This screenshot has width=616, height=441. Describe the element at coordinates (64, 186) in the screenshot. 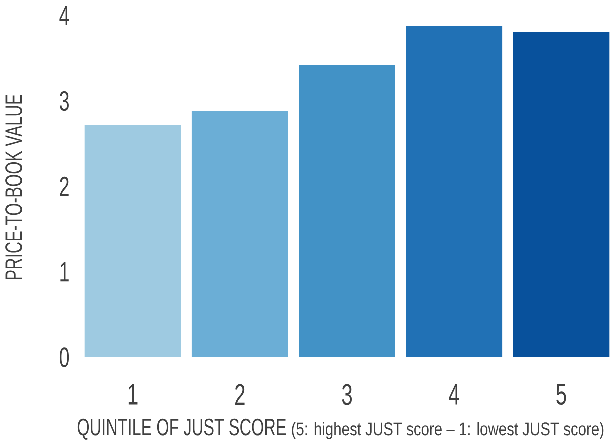

I see `y-tick-label: 2` at that location.